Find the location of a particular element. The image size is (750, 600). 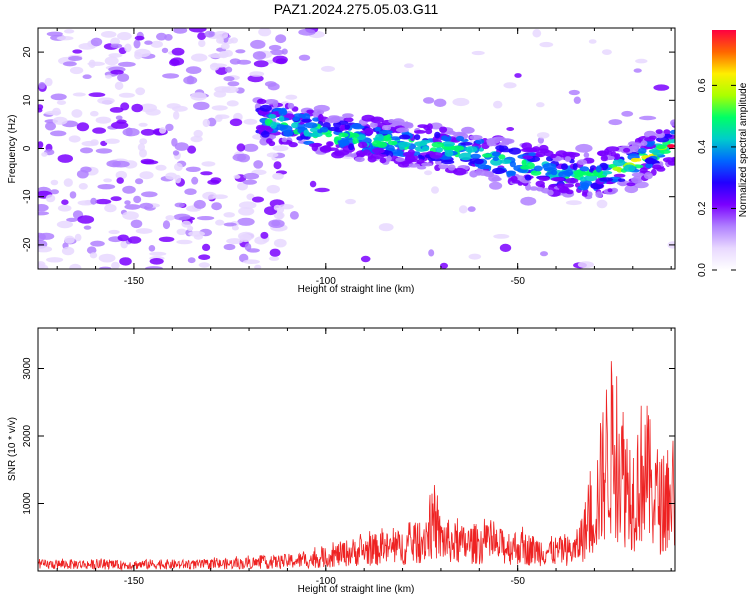

y-tick-label: 10 is located at coordinates (27, 100).